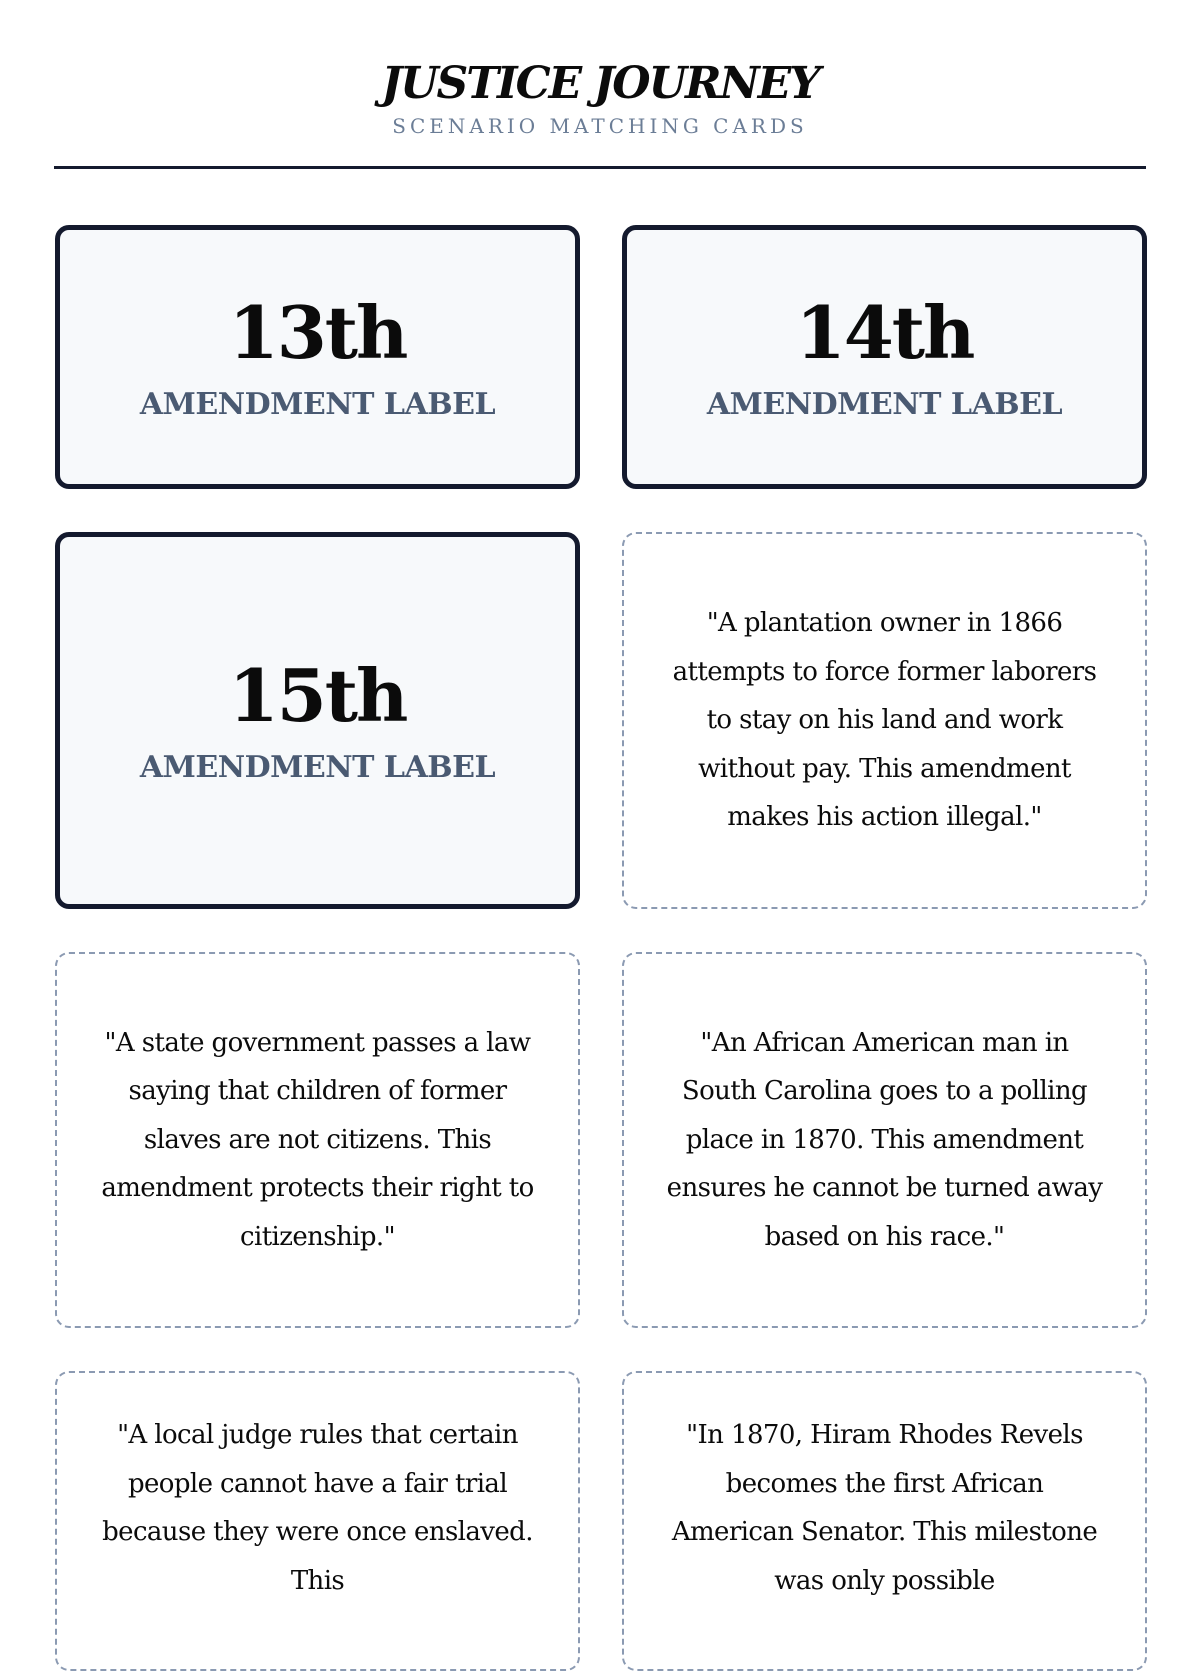 The height and width of the screenshot is (1671, 1200). I want to click on header: JUSTICE JOURNEY SCENARIO MATCHING CARDS, so click(600, 69).